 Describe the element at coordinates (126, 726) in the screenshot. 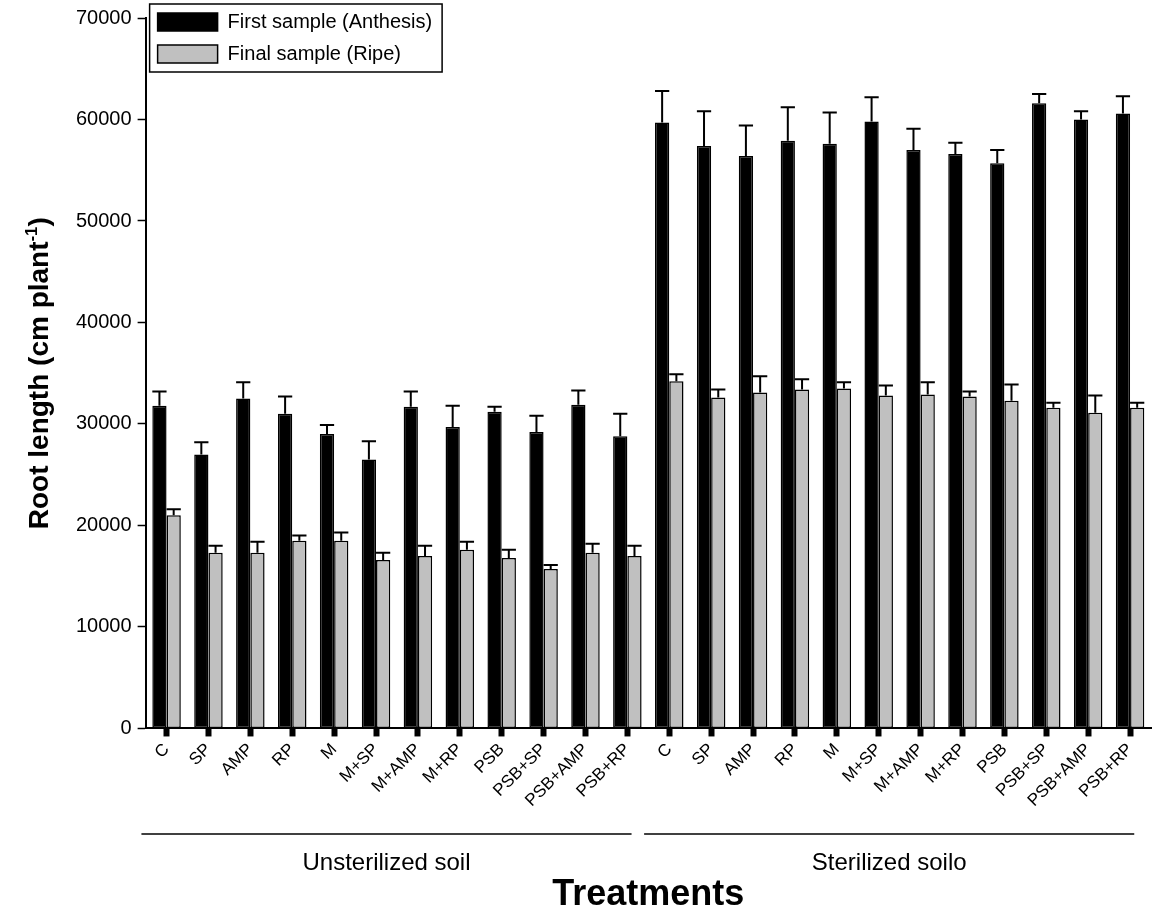

I see `y-tick-label: 0` at that location.